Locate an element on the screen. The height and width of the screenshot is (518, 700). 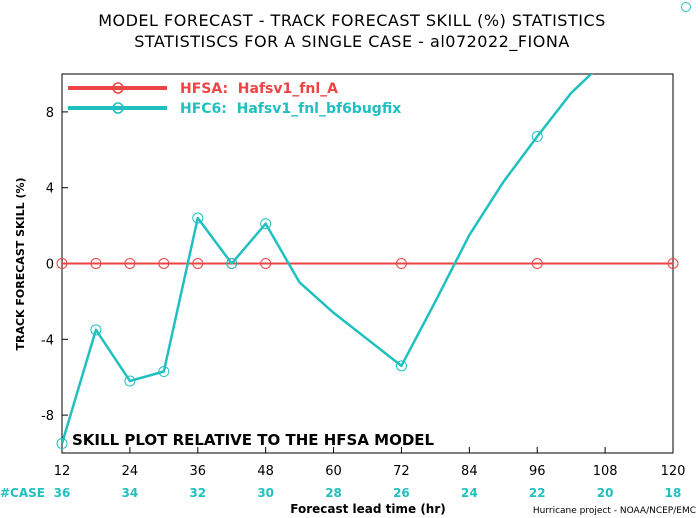
x-tick-label: 48 is located at coordinates (265, 471).